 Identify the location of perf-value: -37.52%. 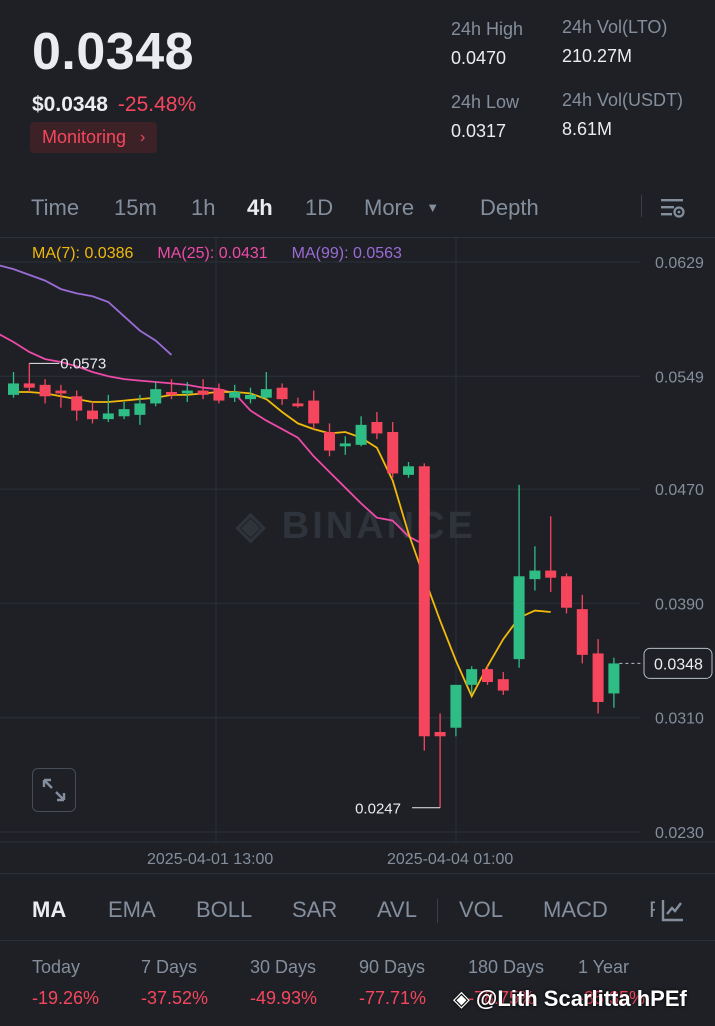
(175, 998).